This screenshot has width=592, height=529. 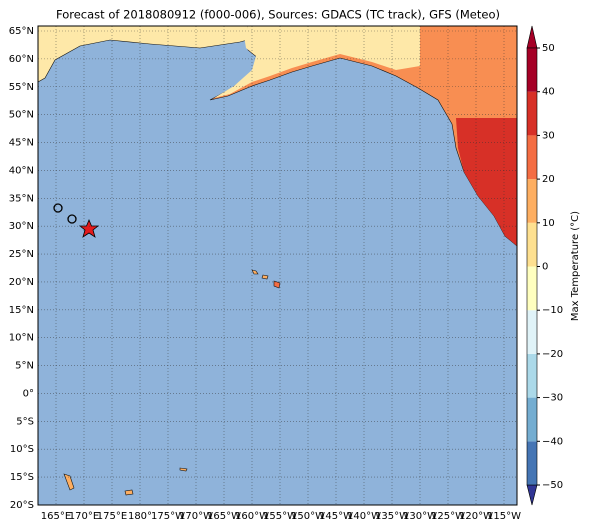 What do you see at coordinates (504, 516) in the screenshot?
I see `lon-label: 115°W` at bounding box center [504, 516].